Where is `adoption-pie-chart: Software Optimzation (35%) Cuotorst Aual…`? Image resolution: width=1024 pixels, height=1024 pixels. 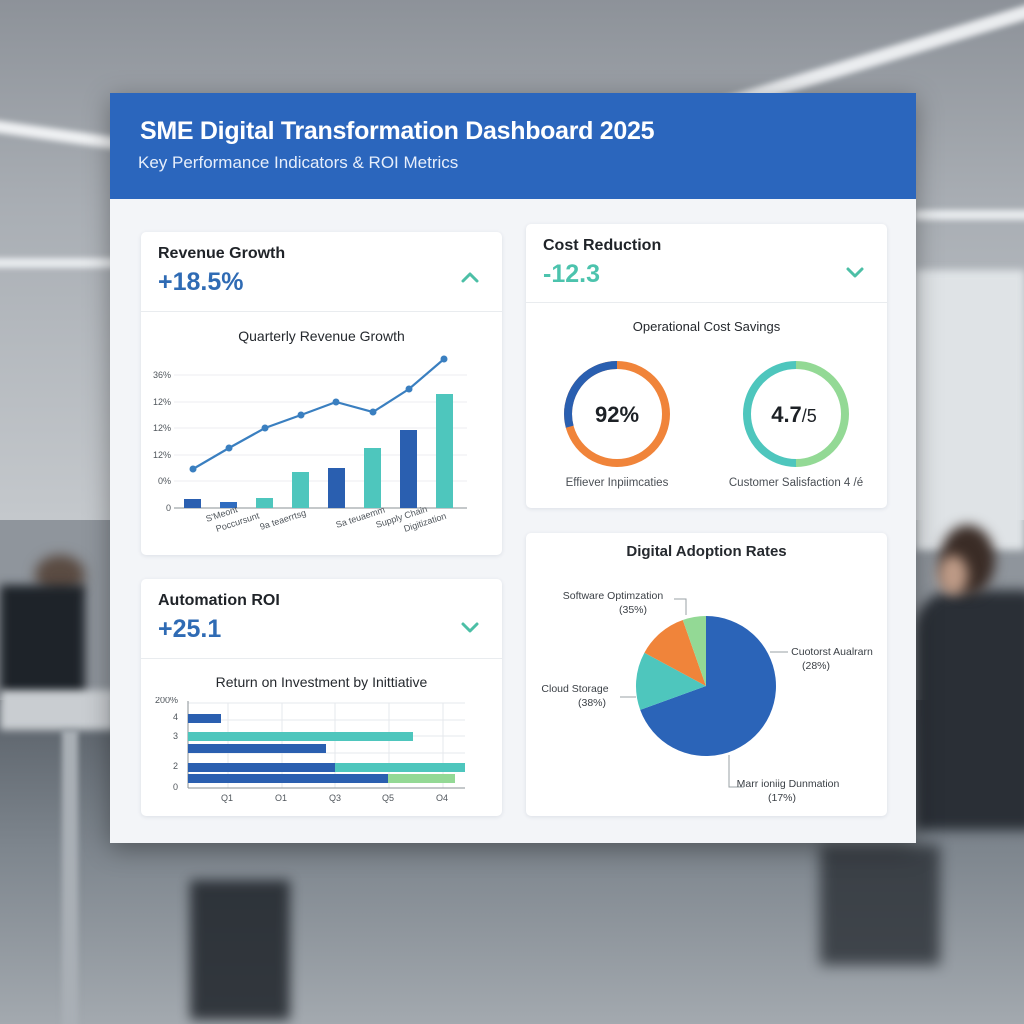 adoption-pie-chart: Software Optimzation (35%) Cuotorst Aual… is located at coordinates (707, 697).